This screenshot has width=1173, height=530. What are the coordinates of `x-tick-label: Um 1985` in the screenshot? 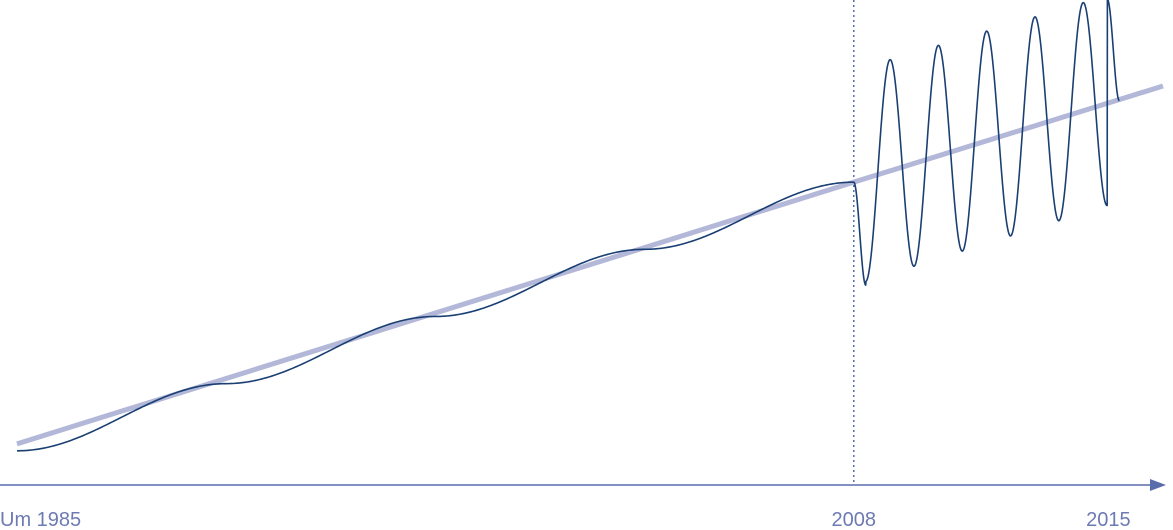 It's located at (40, 519).